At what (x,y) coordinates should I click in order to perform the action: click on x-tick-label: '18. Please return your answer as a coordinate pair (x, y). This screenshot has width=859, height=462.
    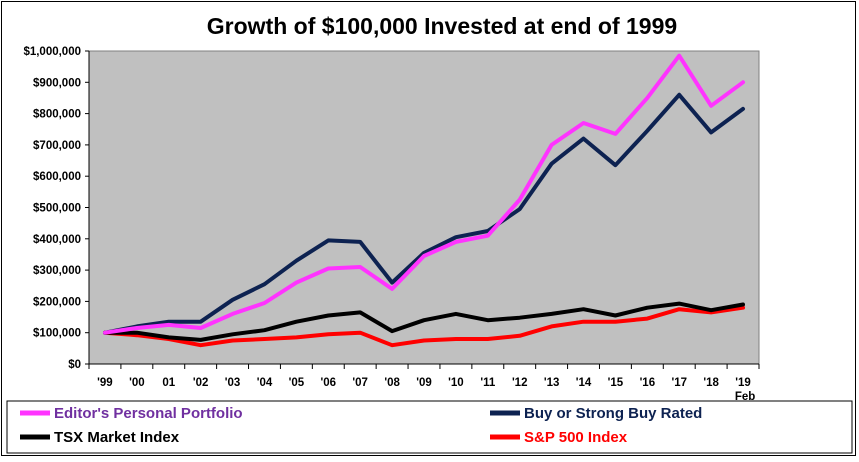
    Looking at the image, I should click on (711, 383).